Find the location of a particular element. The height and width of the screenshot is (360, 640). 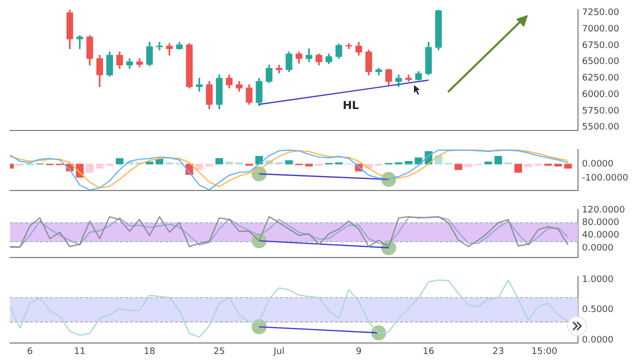

y-tick-label: 7000.00 is located at coordinates (601, 29).